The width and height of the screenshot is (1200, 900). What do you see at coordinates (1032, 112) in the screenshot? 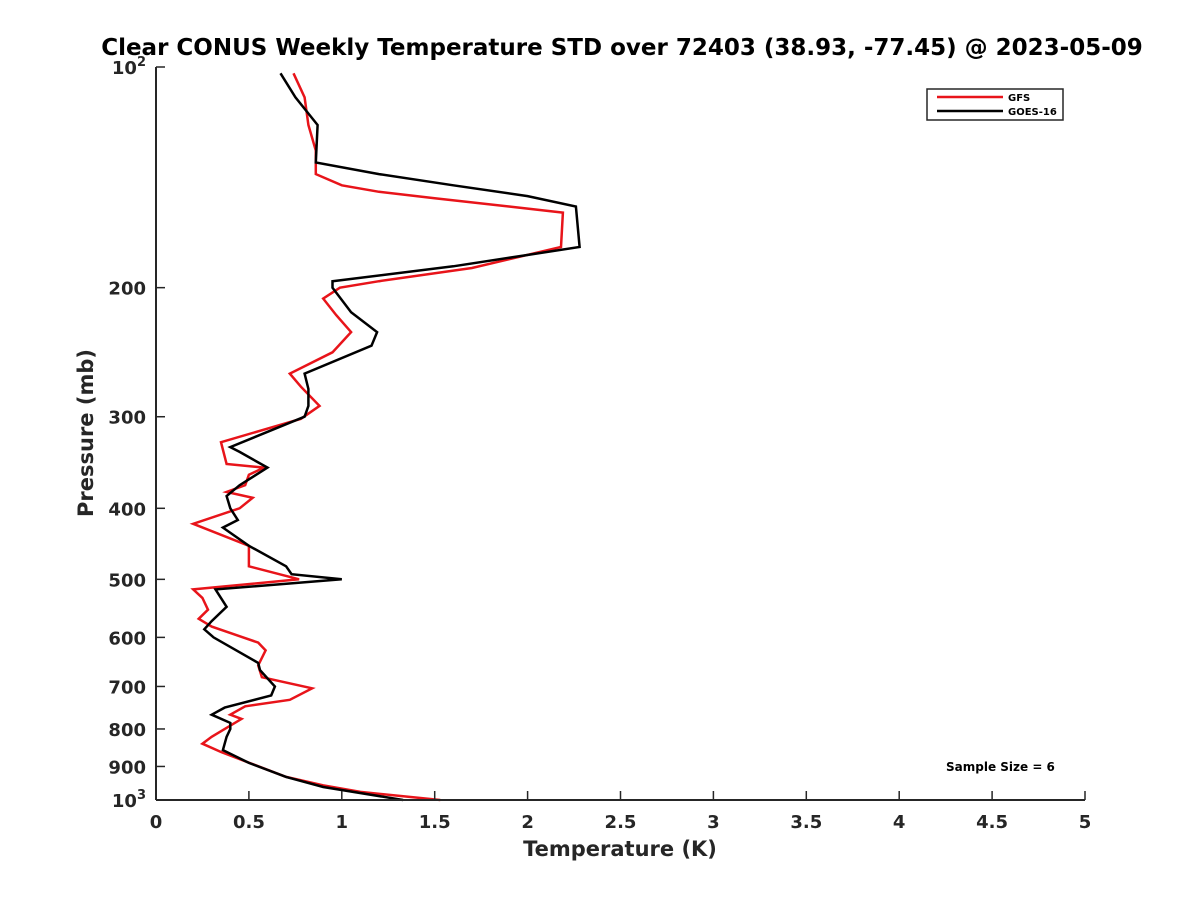
I see `legend-label-goes16: GOES-16` at bounding box center [1032, 112].